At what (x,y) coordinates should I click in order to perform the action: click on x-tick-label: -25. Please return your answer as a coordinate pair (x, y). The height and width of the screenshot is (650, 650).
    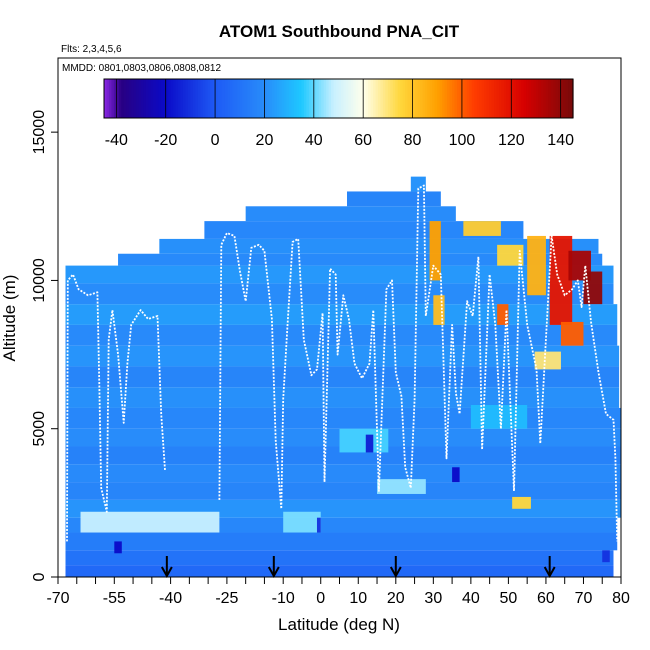
    Looking at the image, I should click on (226, 598).